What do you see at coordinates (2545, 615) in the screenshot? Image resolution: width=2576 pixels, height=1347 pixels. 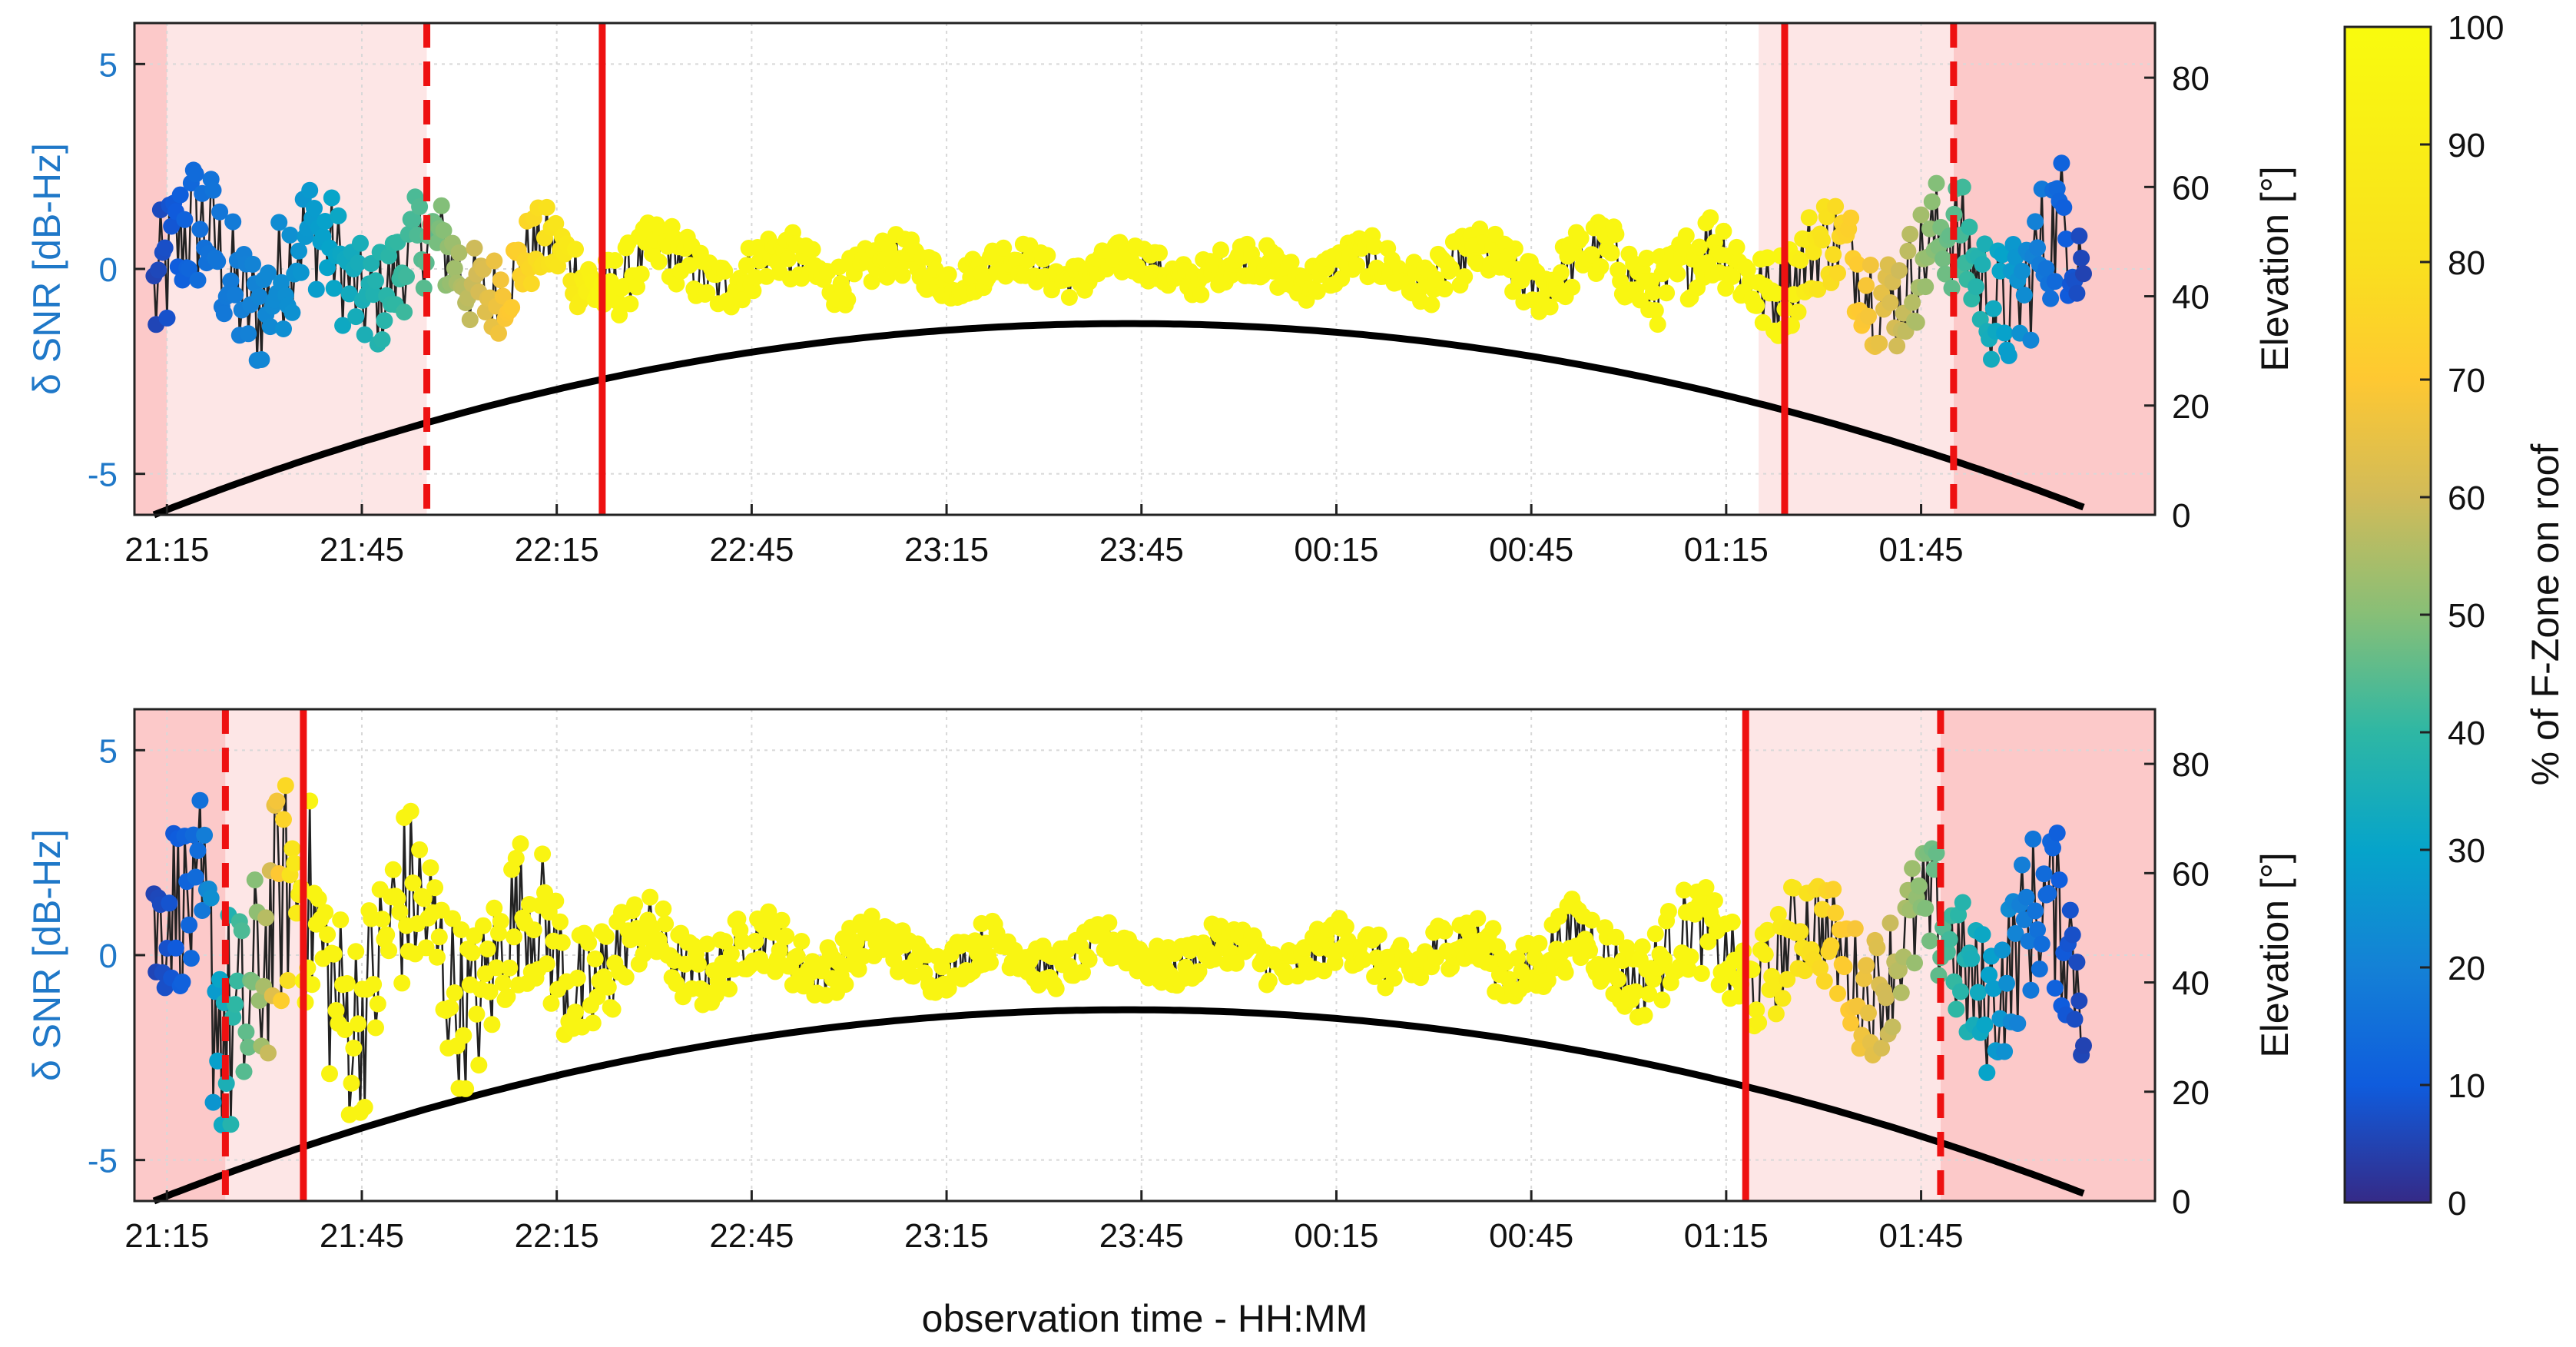 I see `colorbar-label: % of F-Zone on roof` at bounding box center [2545, 615].